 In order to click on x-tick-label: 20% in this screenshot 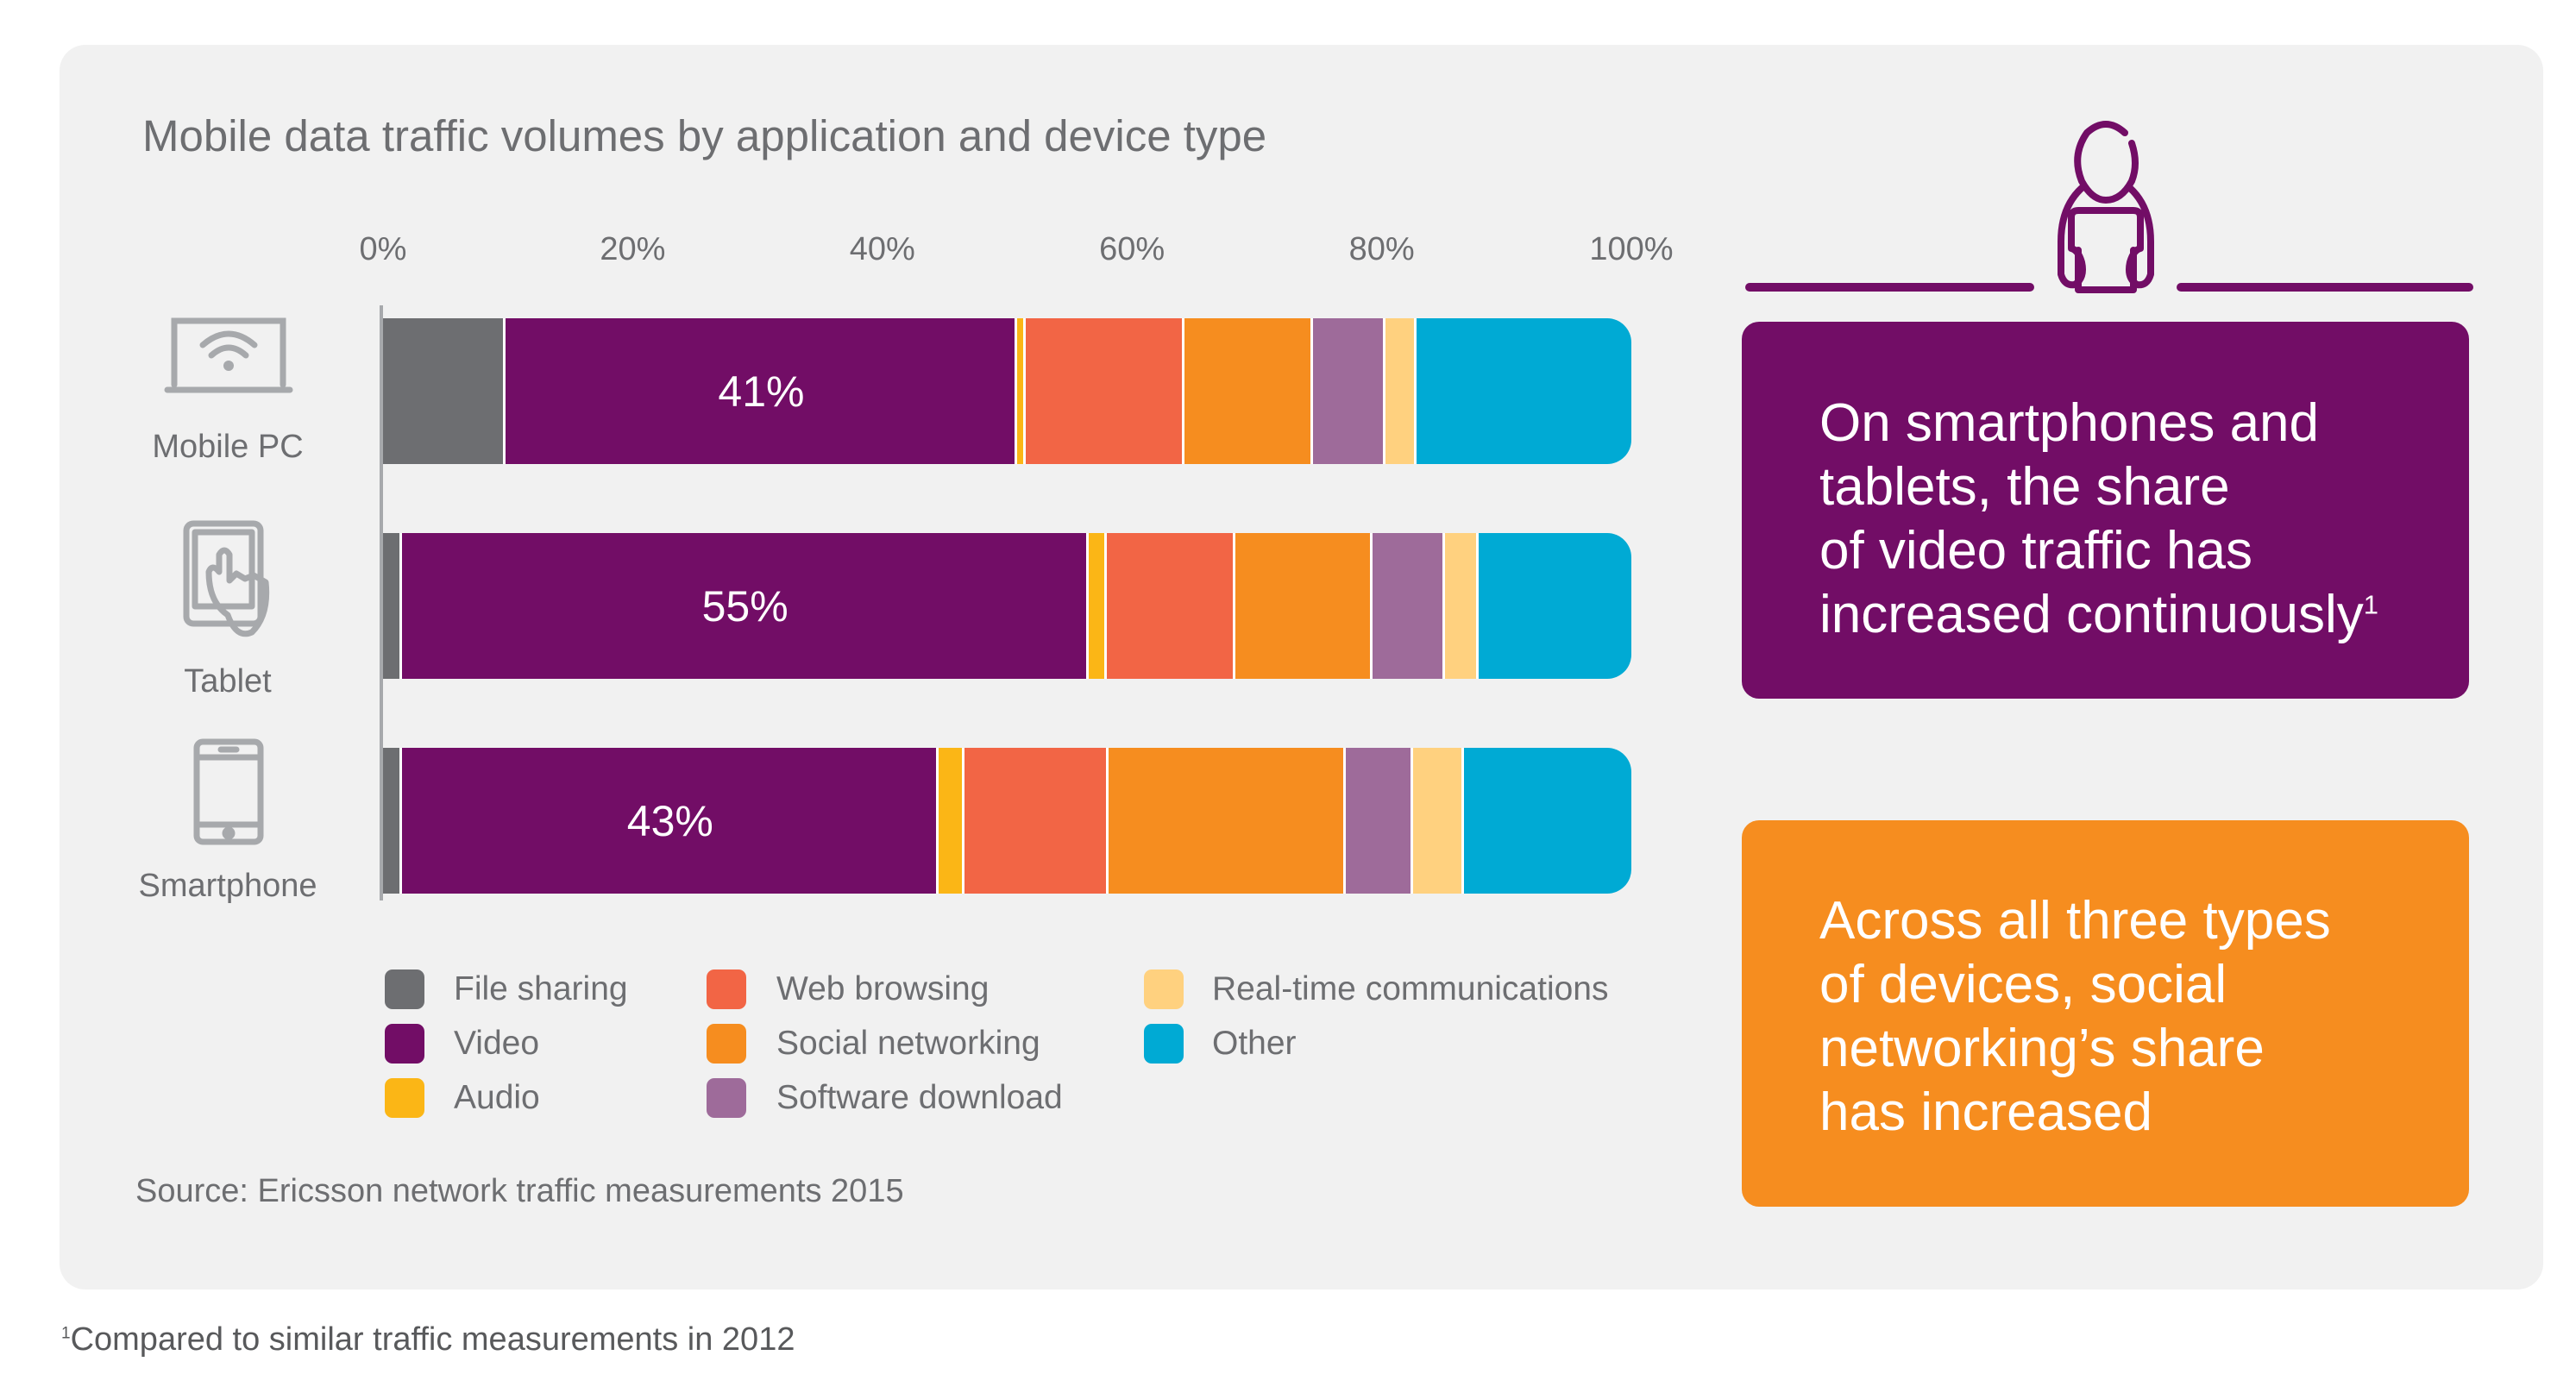, I will do `click(633, 249)`.